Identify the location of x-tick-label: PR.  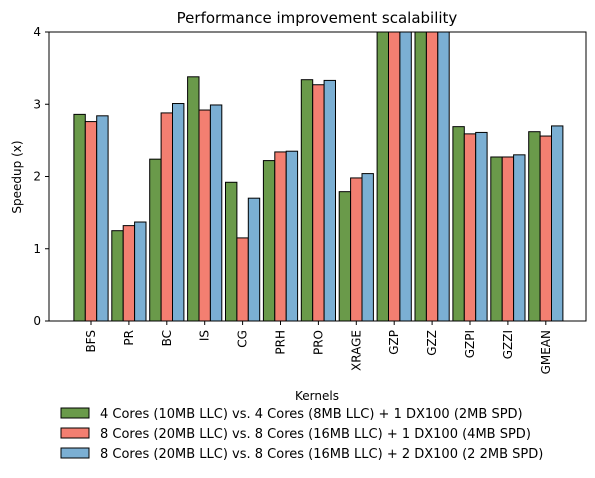
(129, 338).